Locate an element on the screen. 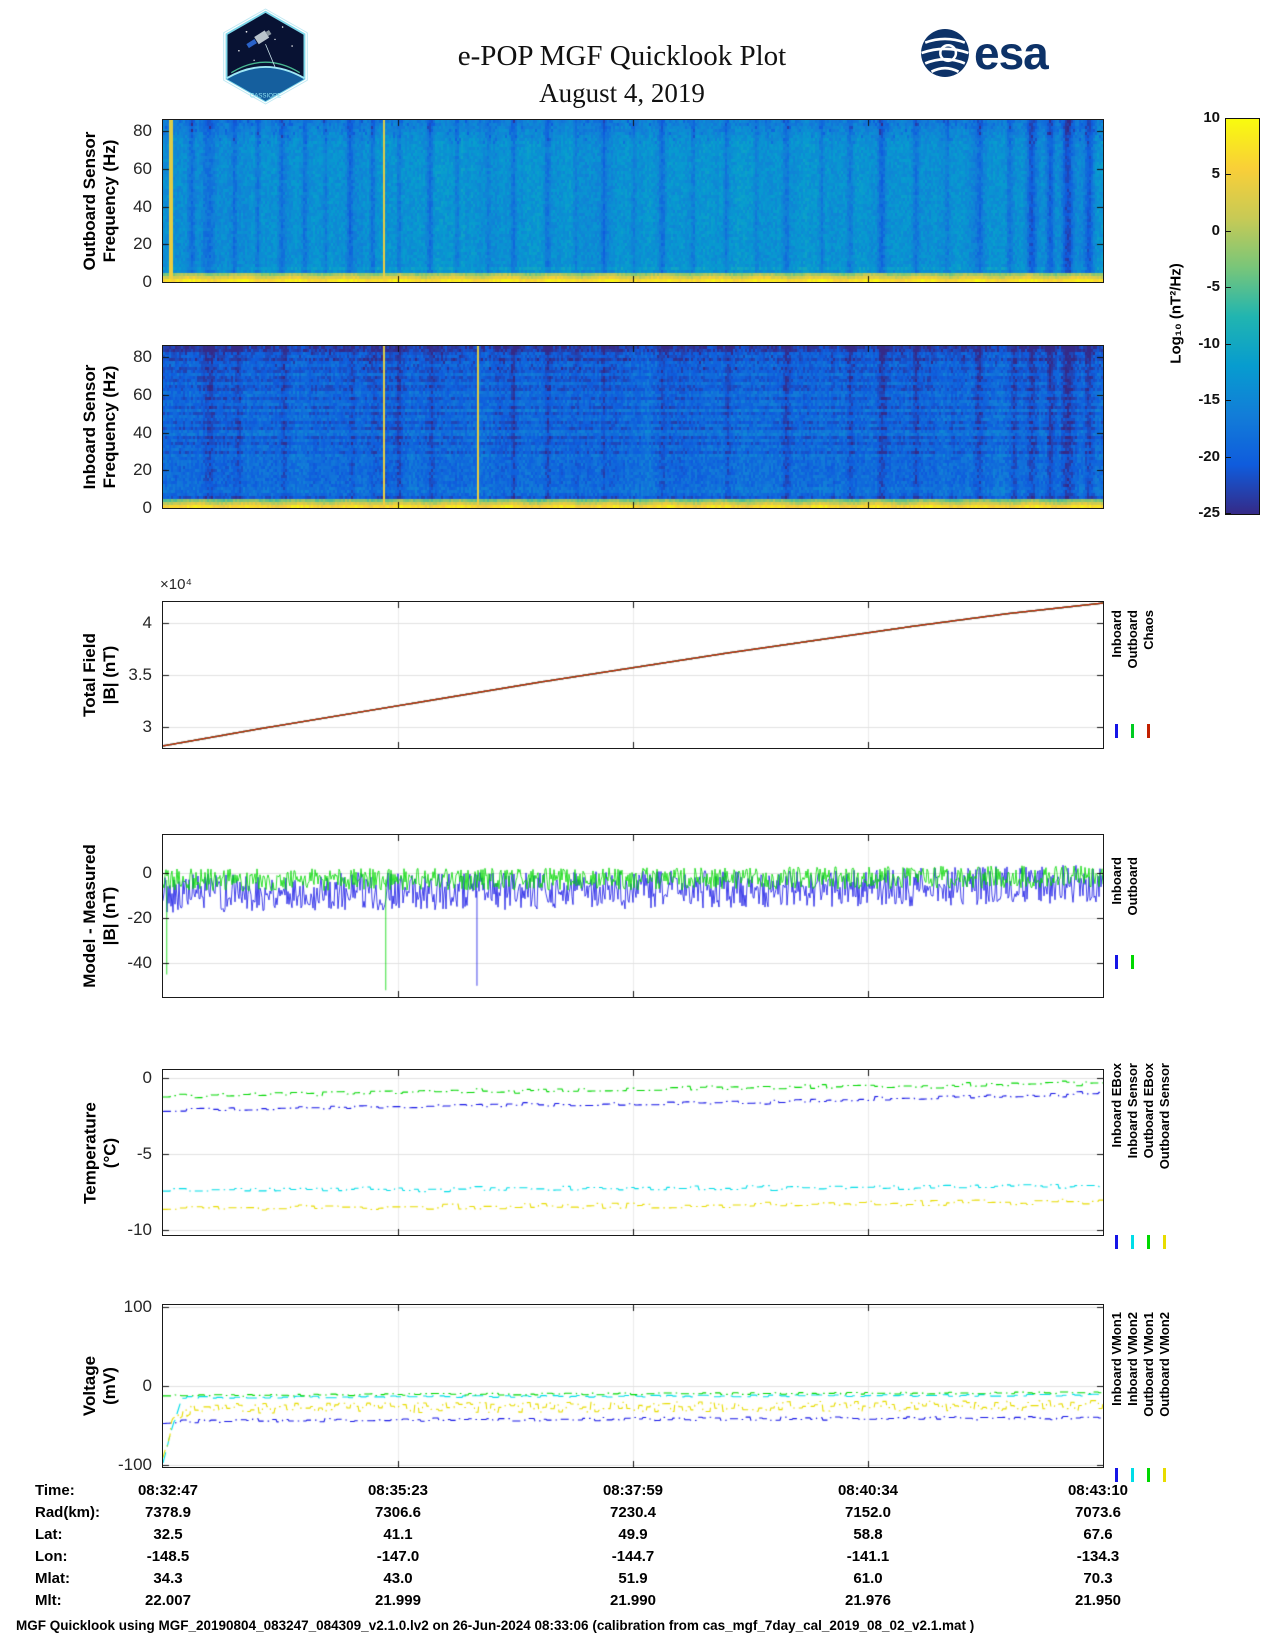 The width and height of the screenshot is (1275, 1650). ephemeris-value: 22.007 is located at coordinates (168, 1600).